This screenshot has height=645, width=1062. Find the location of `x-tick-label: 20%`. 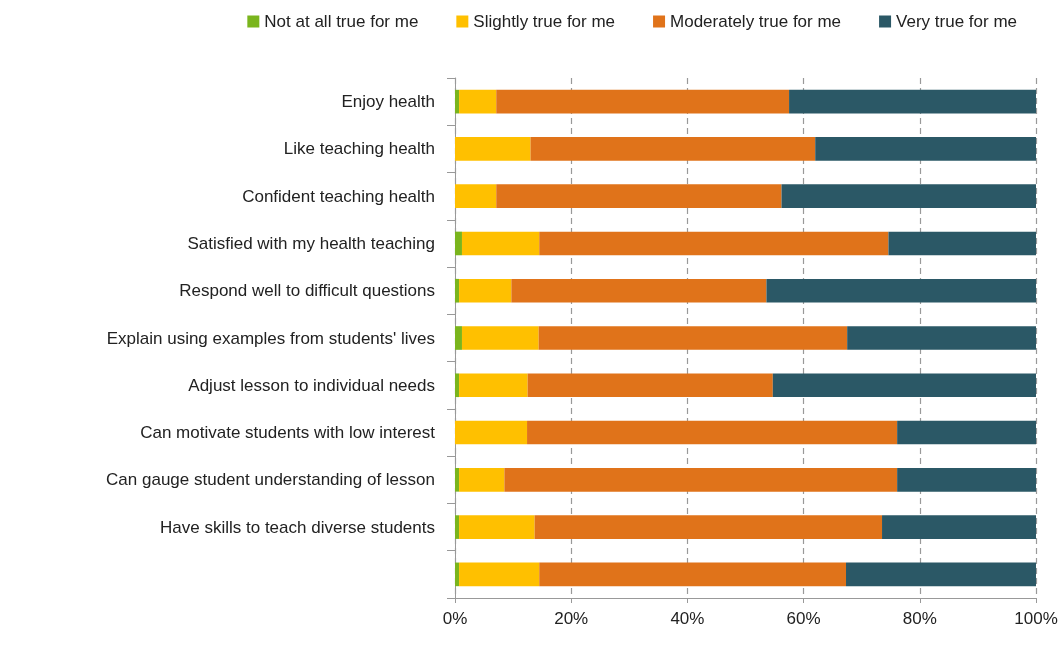

x-tick-label: 20% is located at coordinates (571, 618).